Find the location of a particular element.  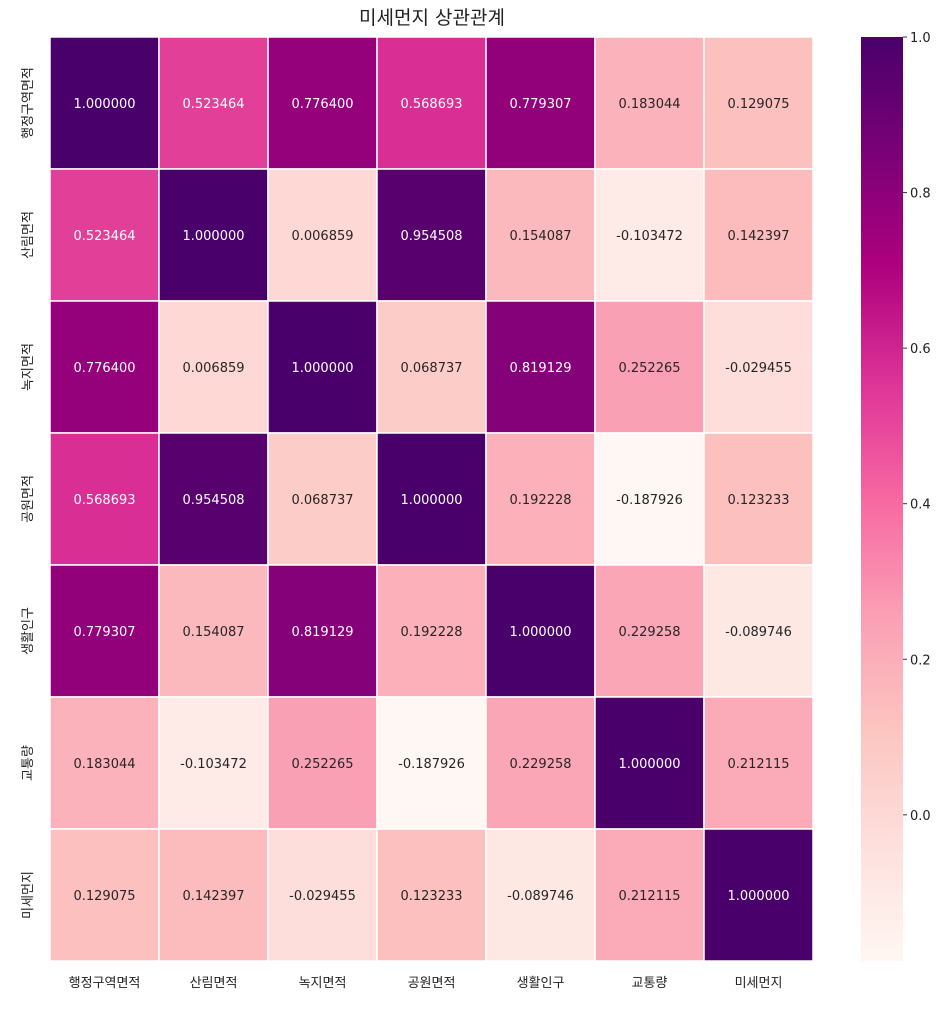

y-tick-label-4: 생활인구 is located at coordinates (28, 631).